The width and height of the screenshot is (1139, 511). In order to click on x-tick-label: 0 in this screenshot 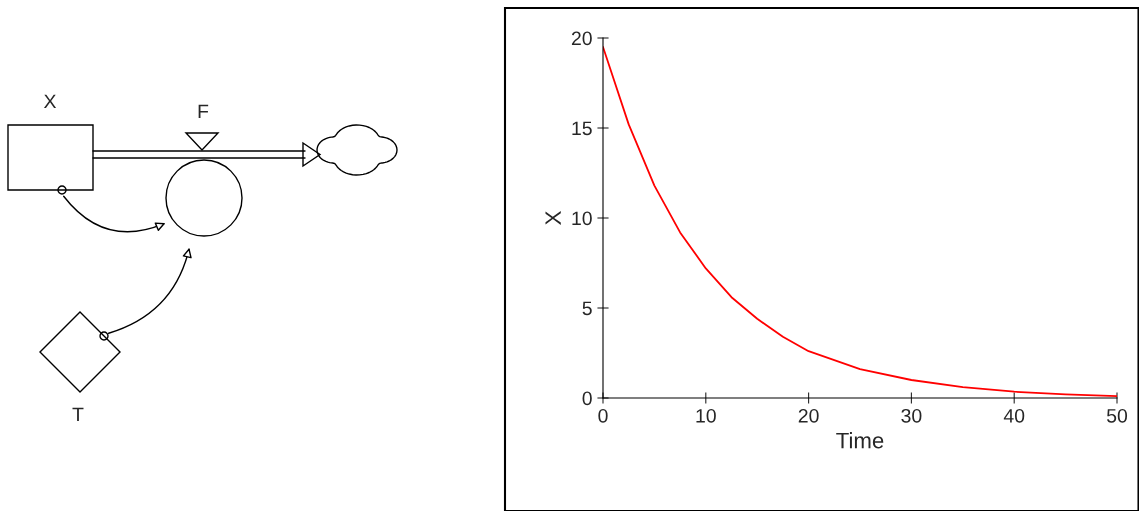, I will do `click(603, 415)`.